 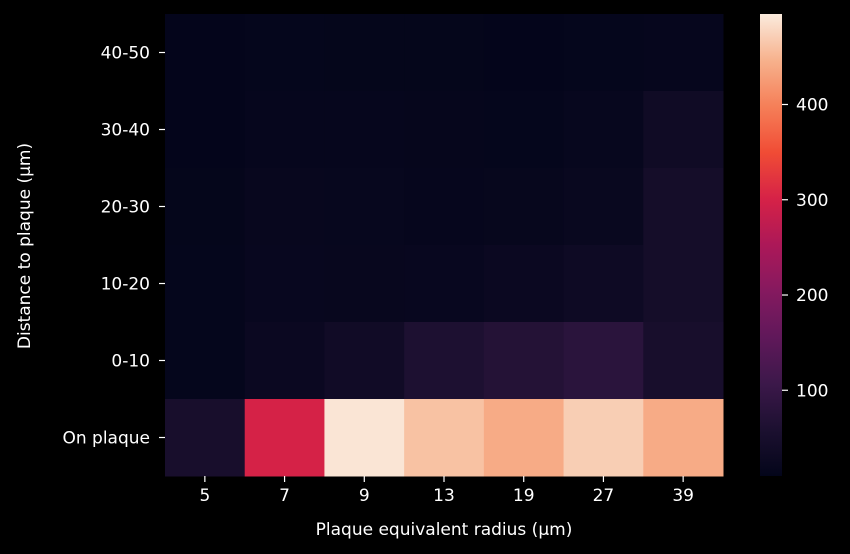 What do you see at coordinates (125, 208) in the screenshot?
I see `y-tick-label: 20-30` at bounding box center [125, 208].